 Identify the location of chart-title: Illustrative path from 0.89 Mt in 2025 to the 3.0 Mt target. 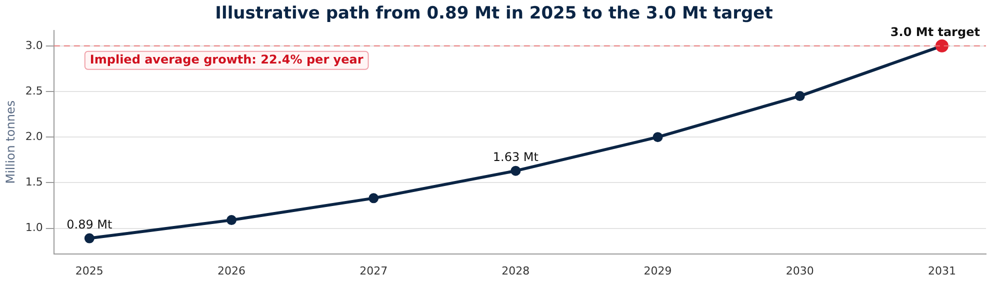
(494, 14).